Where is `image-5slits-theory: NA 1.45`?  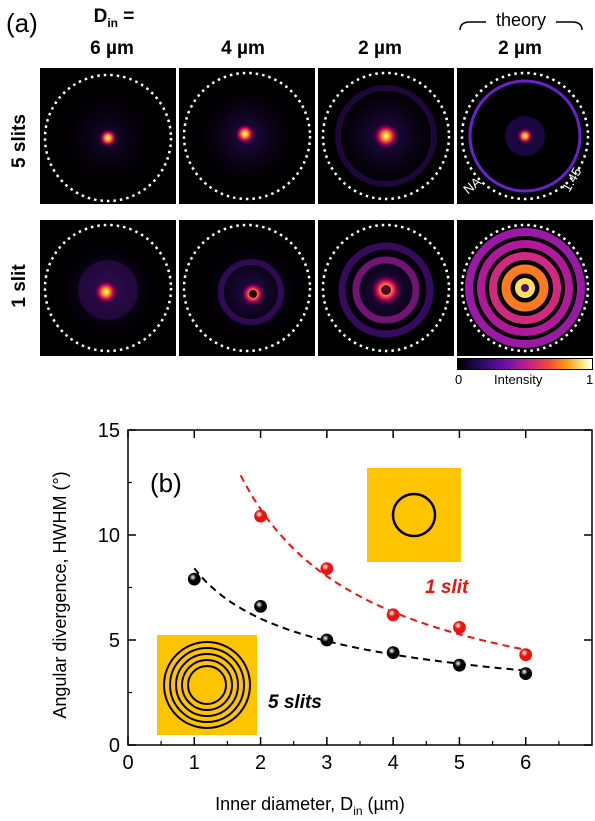
image-5slits-theory: NA 1.45 is located at coordinates (525, 136).